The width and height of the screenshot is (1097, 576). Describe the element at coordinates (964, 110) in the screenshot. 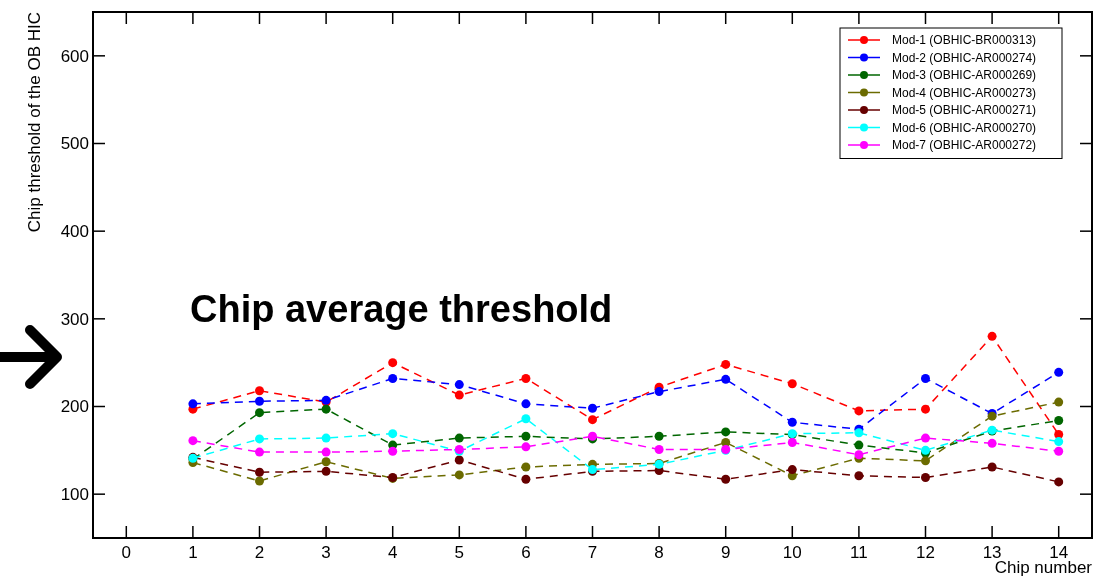

I see `legend-label: Mod-5 (OBHIC-AR000271)` at that location.